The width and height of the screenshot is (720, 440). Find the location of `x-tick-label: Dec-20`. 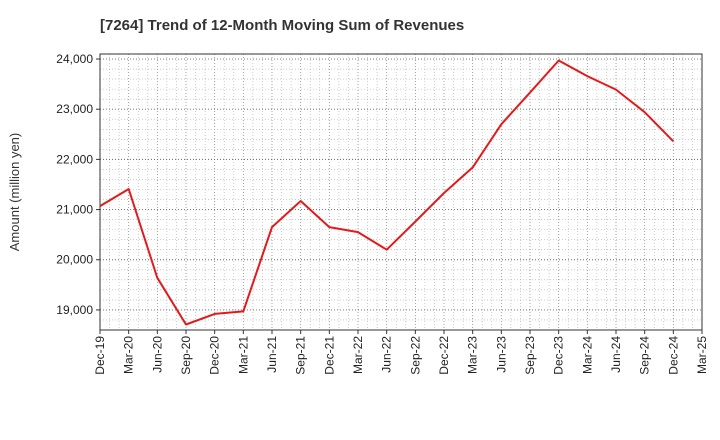

x-tick-label: Dec-20 is located at coordinates (215, 355).